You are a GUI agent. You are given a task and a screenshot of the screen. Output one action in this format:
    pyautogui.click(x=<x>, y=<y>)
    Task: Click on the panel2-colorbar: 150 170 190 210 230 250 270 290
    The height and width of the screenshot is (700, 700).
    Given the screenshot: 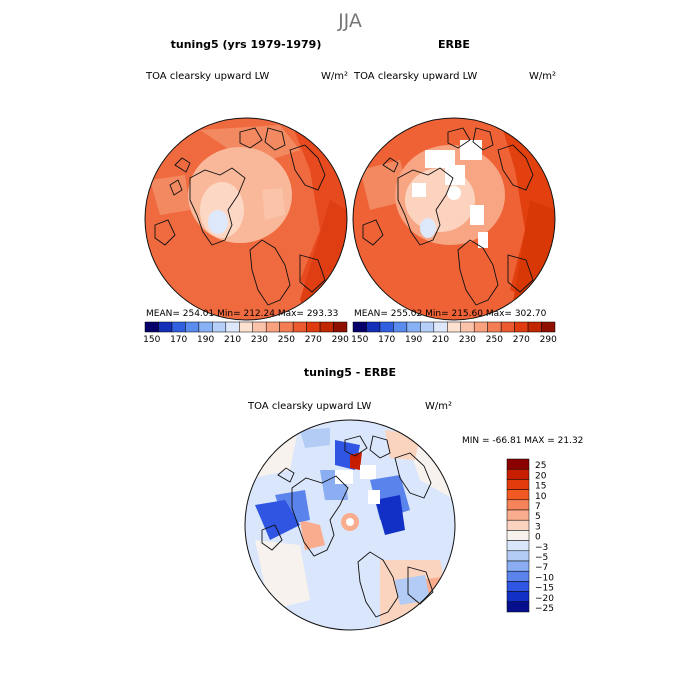 What is the action you would take?
    pyautogui.click(x=454, y=333)
    